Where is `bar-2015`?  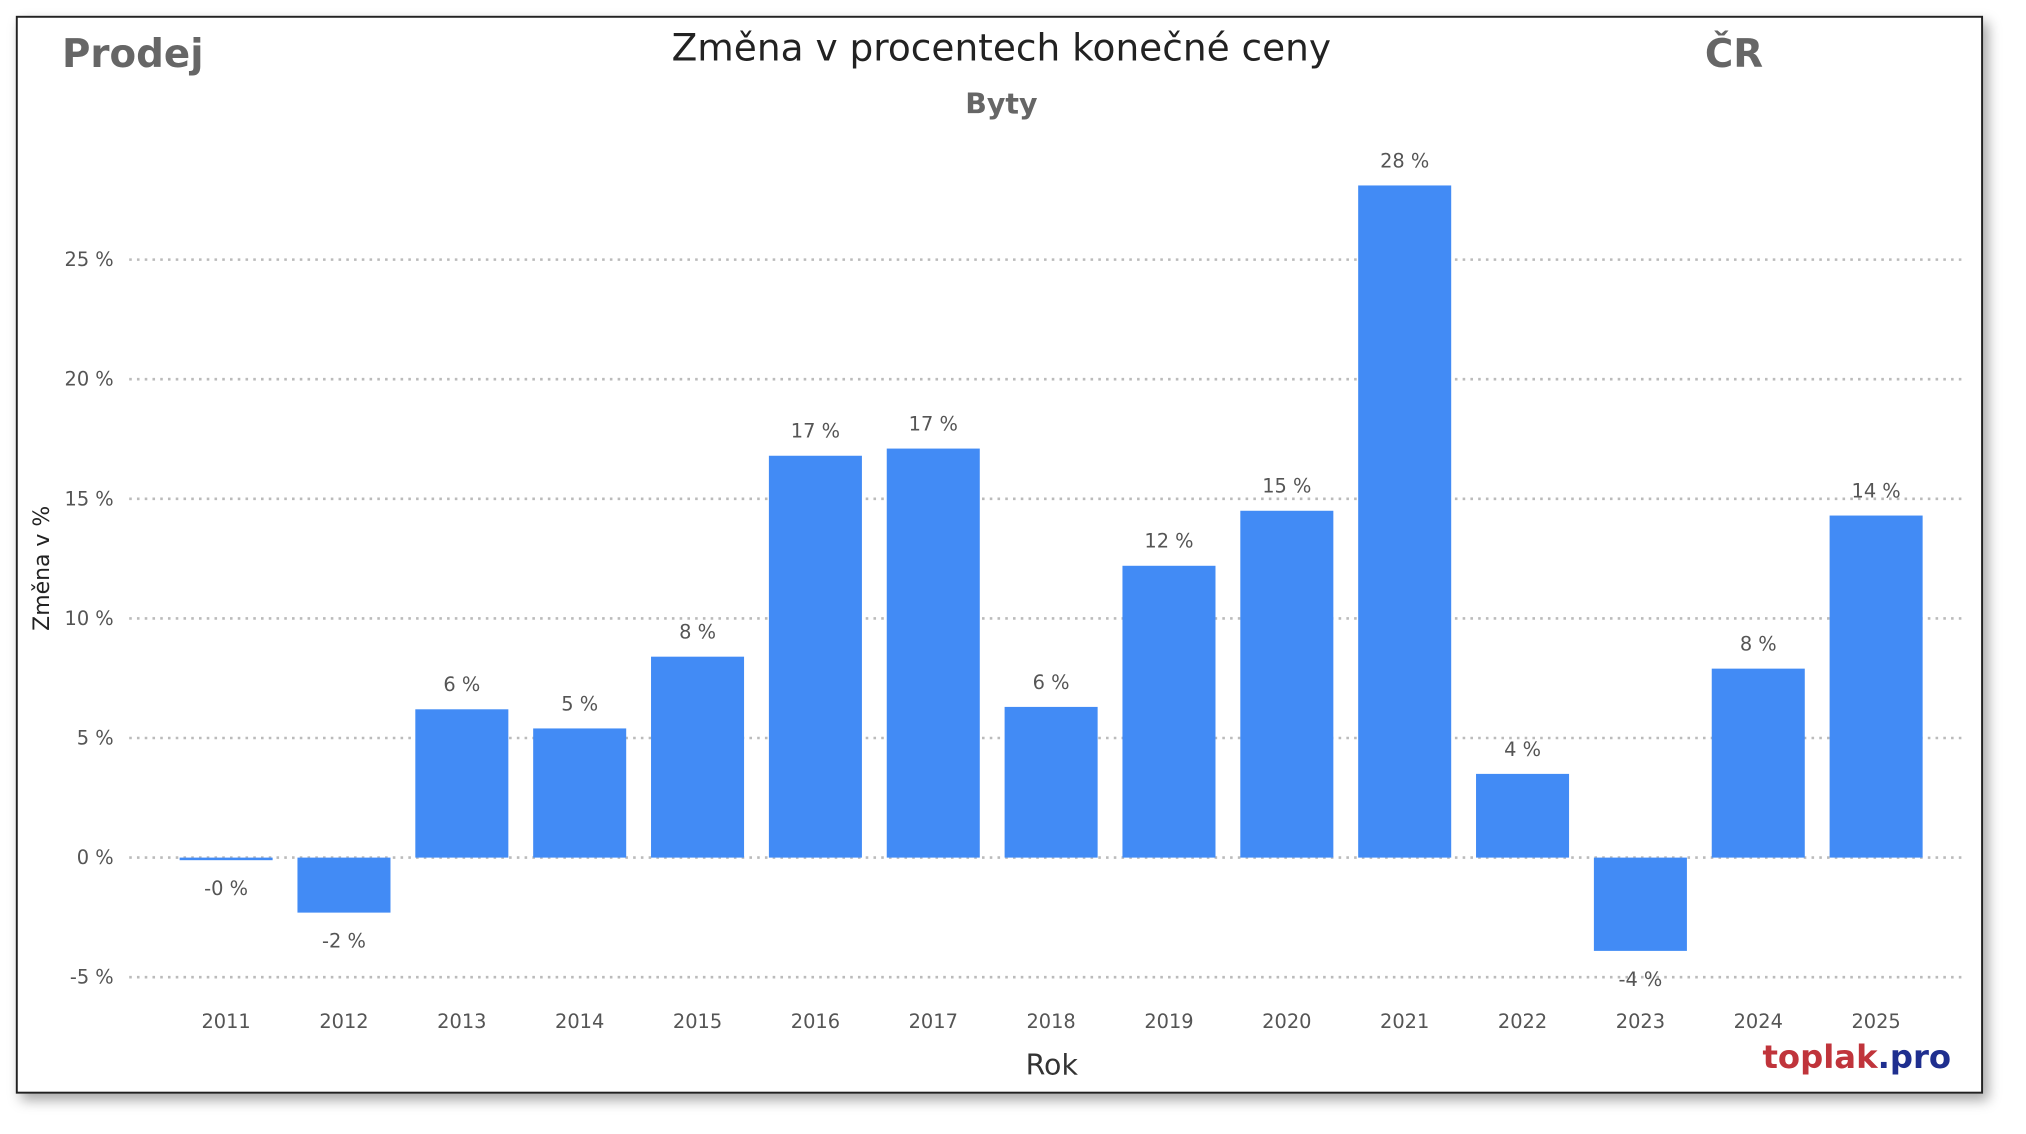
bar-2015 is located at coordinates (698, 757).